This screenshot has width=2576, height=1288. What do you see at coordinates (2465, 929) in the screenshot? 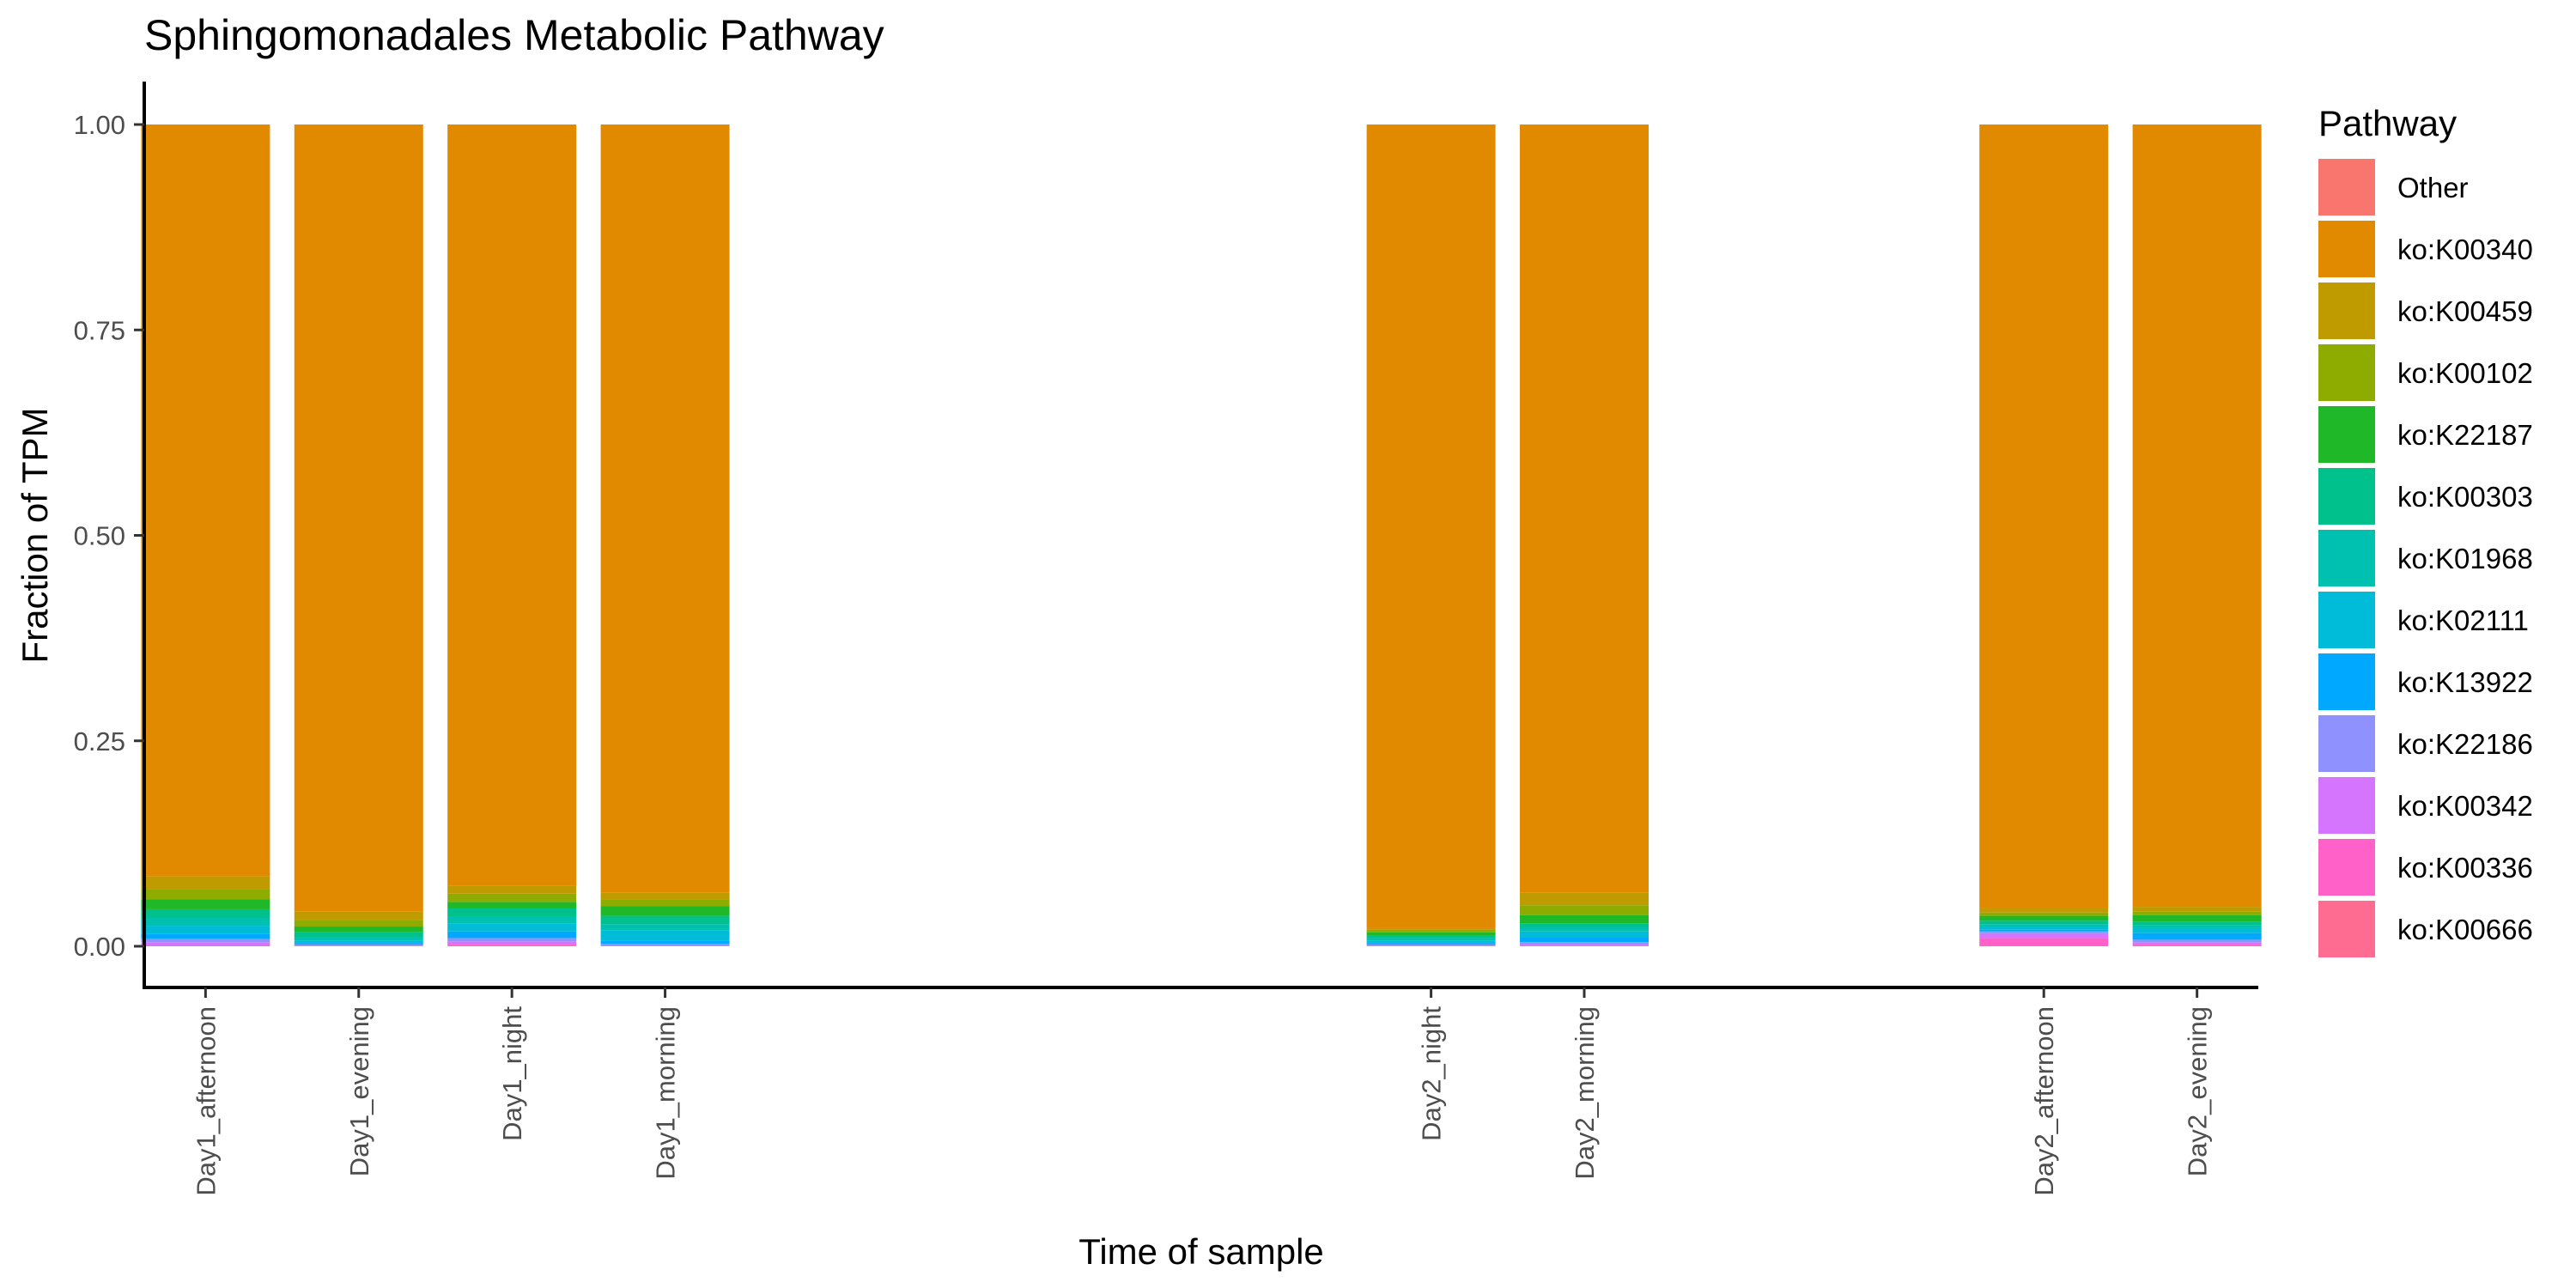
I see `legend-label: ko:K00666` at bounding box center [2465, 929].